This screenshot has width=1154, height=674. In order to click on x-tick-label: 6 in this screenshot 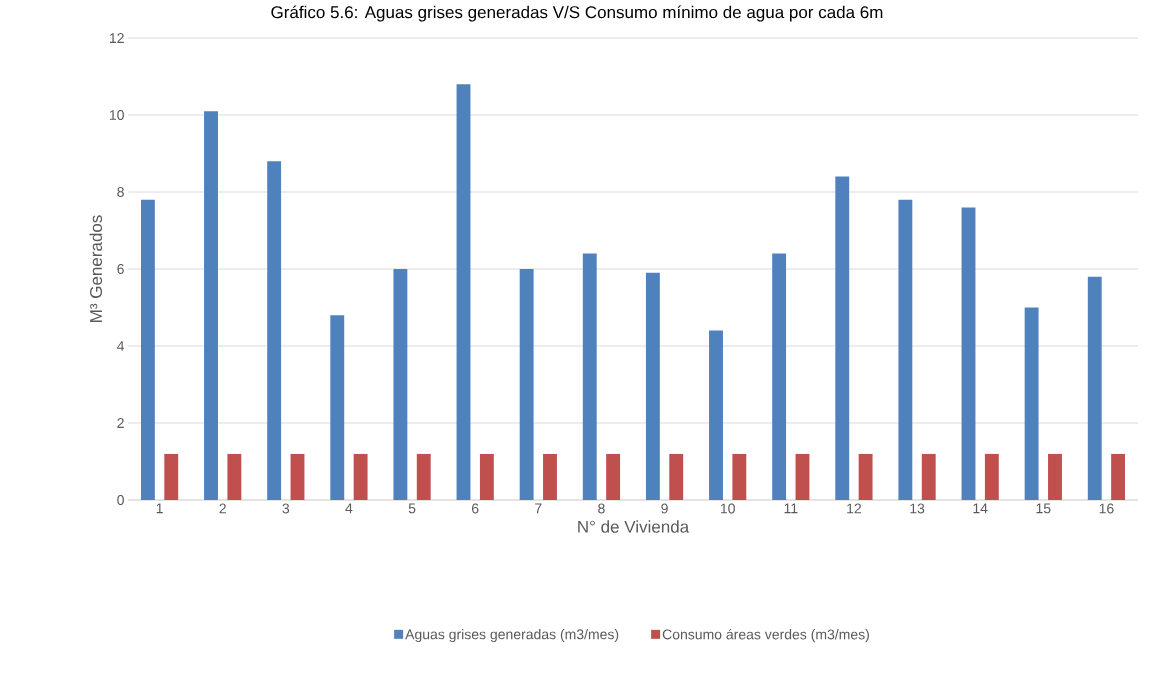, I will do `click(475, 508)`.